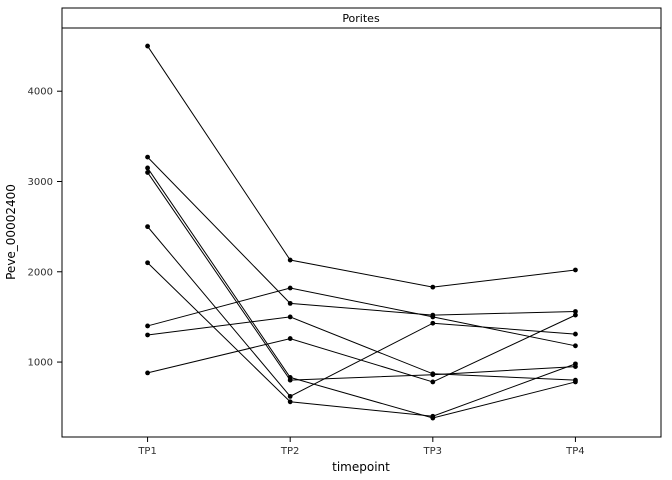  What do you see at coordinates (433, 451) in the screenshot?
I see `x-tick-label: TP3` at bounding box center [433, 451].